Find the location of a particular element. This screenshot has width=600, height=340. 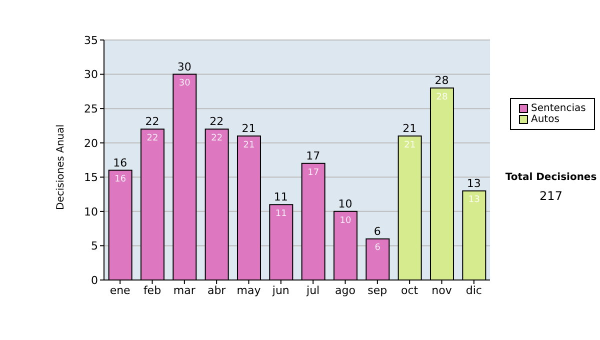

y-tick-label: 25 is located at coordinates (91, 109).